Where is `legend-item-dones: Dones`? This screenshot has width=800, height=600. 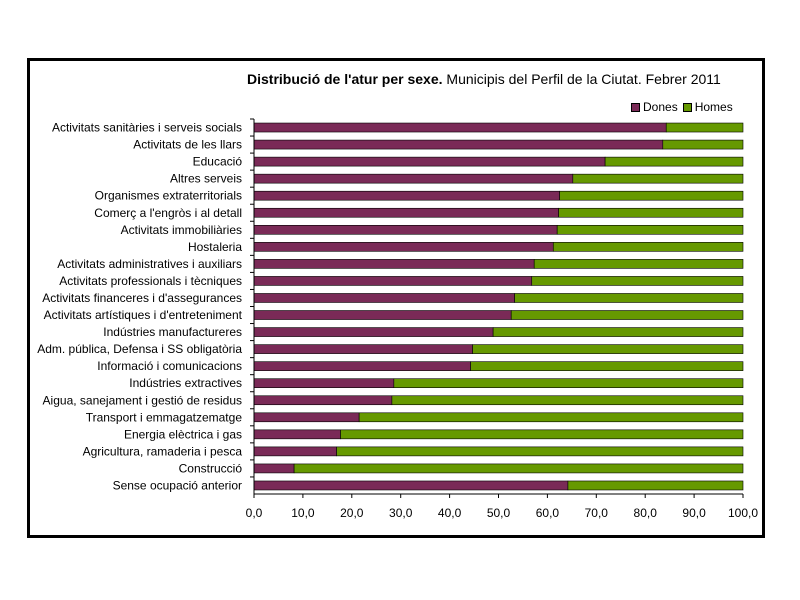 legend-item-dones: Dones is located at coordinates (654, 107).